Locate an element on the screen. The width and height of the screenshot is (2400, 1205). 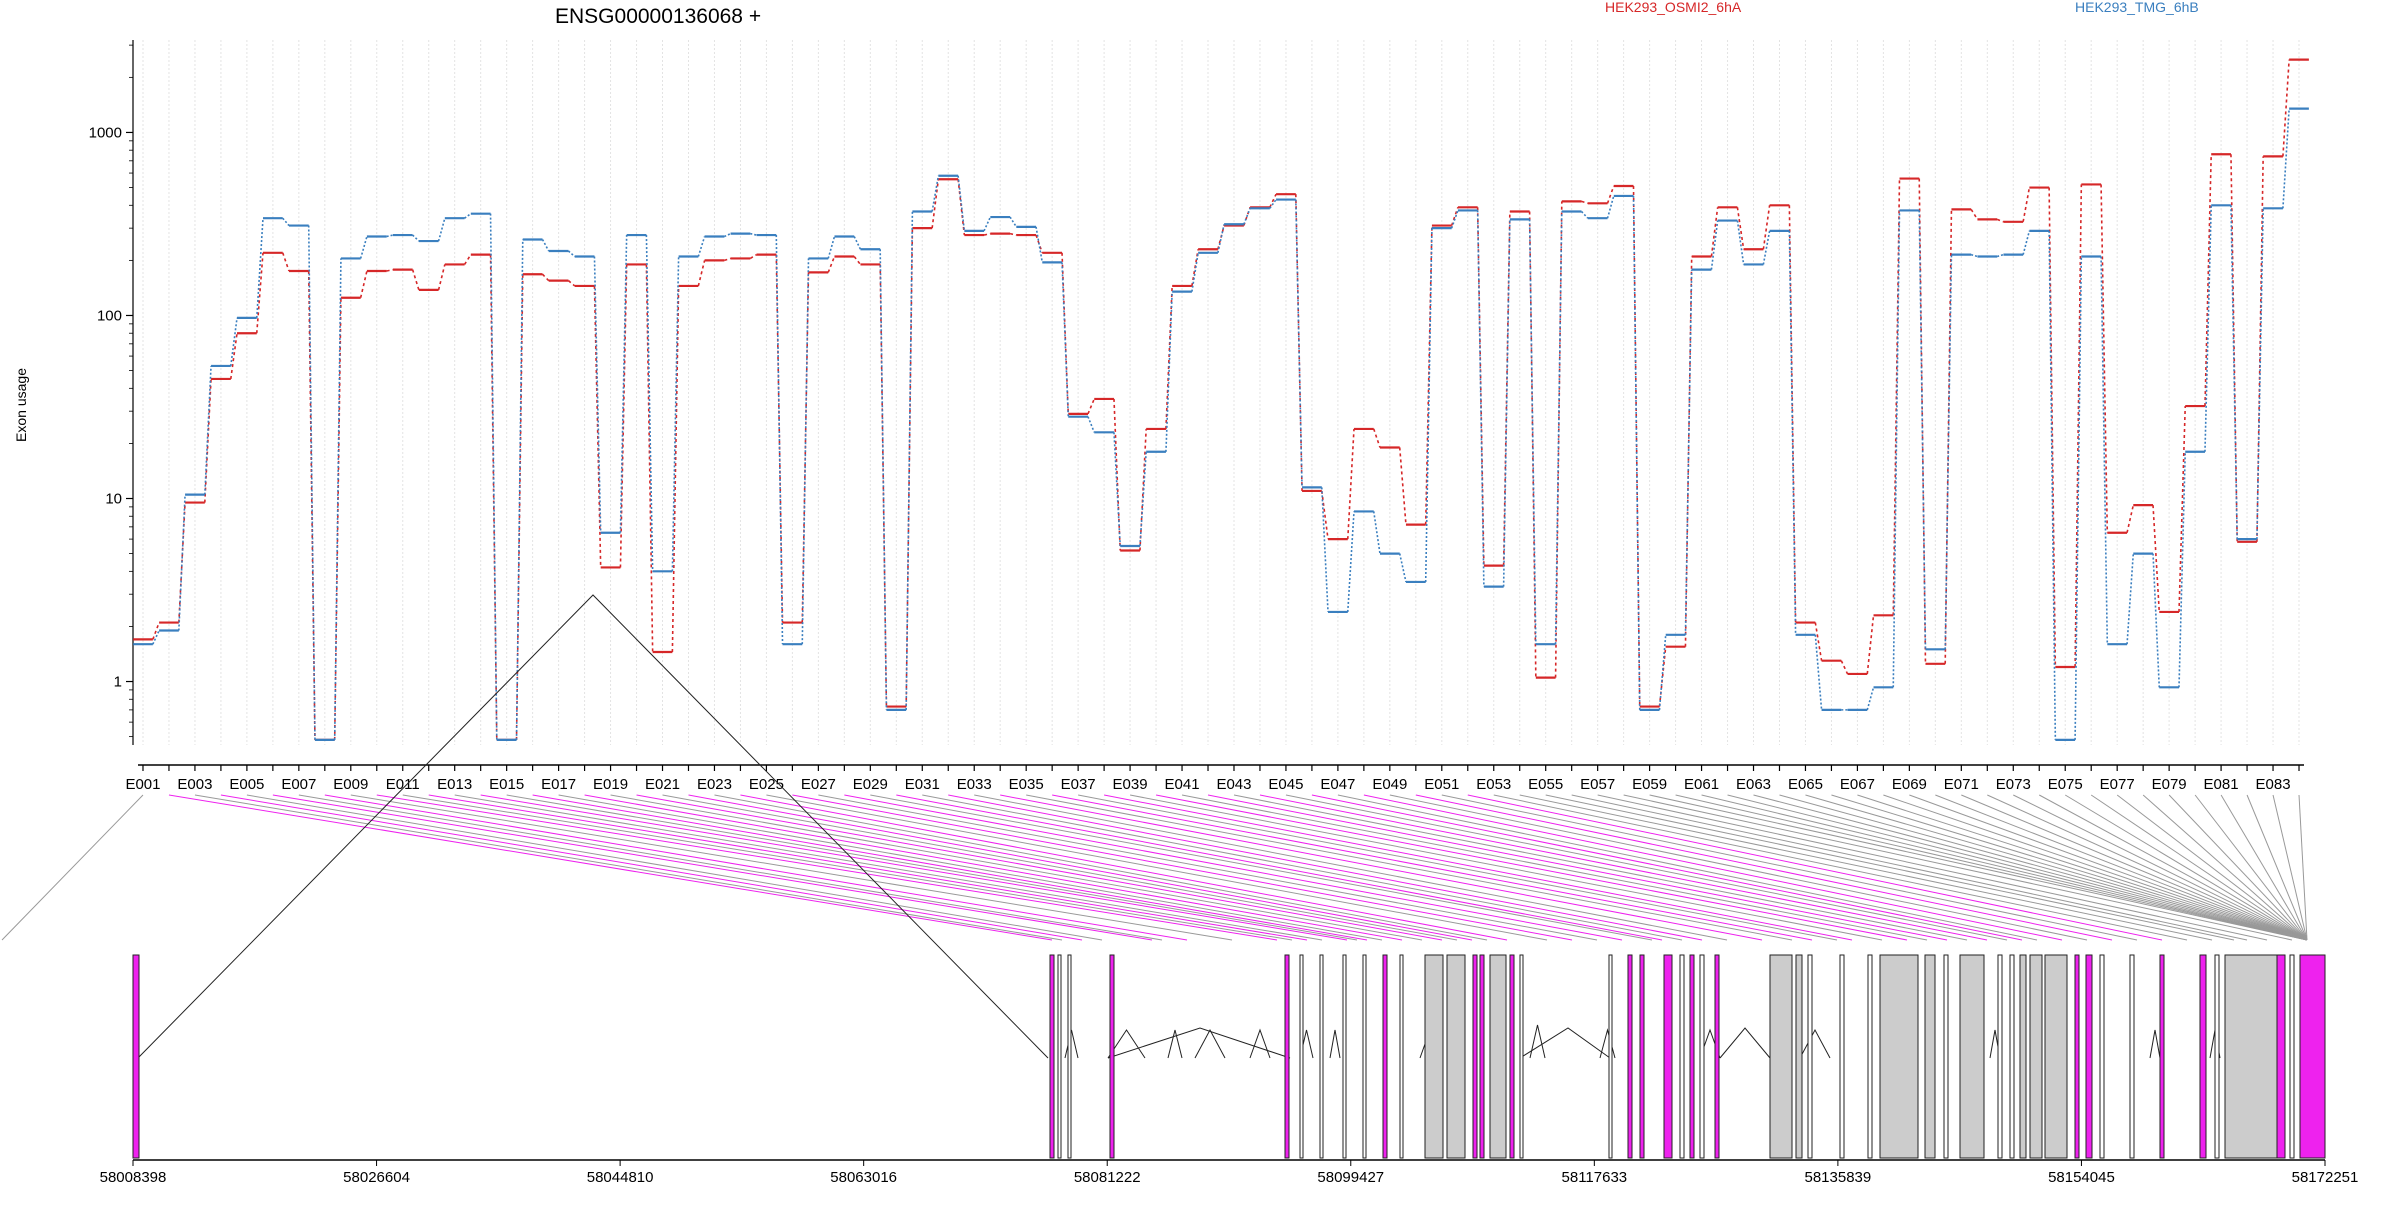
exon-tick-label: E037 is located at coordinates (1078, 784).